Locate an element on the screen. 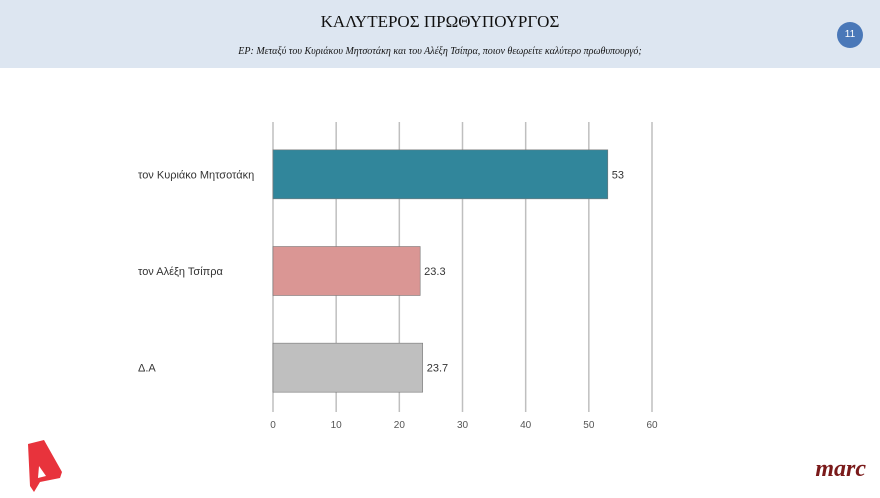 This screenshot has width=880, height=498. alpha-logo is located at coordinates (45, 466).